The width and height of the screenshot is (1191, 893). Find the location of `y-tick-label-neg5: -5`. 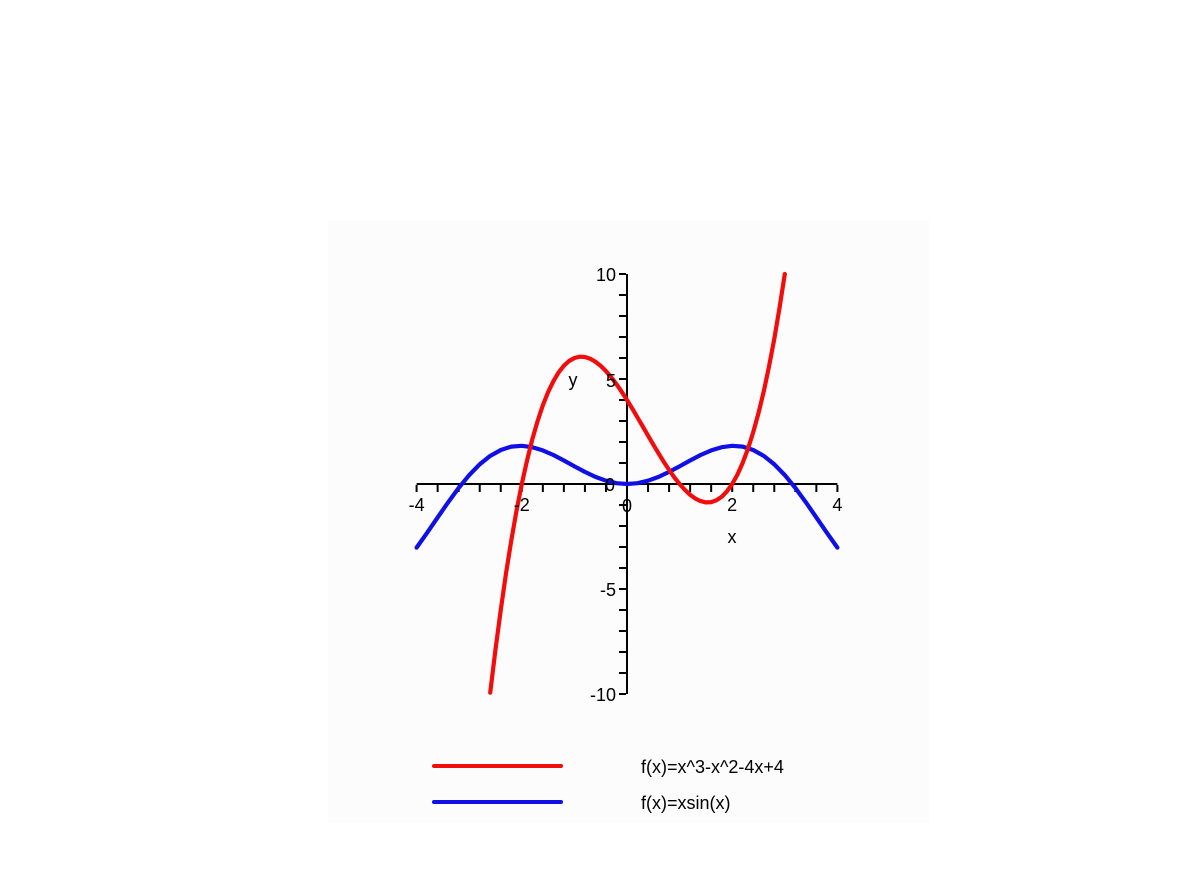

y-tick-label-neg5: -5 is located at coordinates (607, 590).